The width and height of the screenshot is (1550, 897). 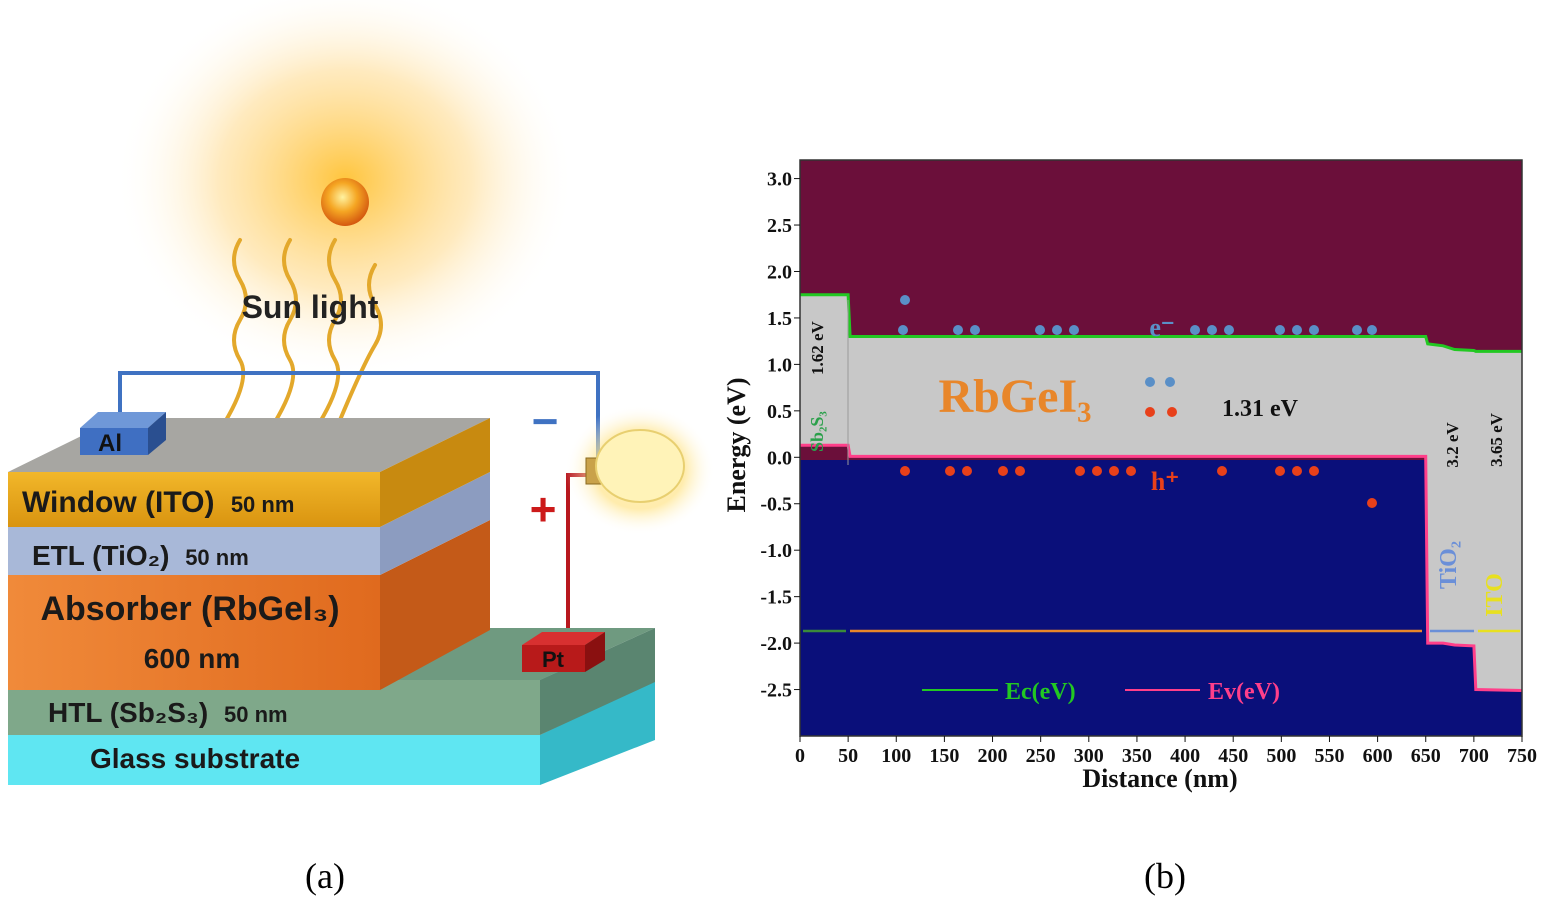 What do you see at coordinates (553, 659) in the screenshot?
I see `pt-label: Pt` at bounding box center [553, 659].